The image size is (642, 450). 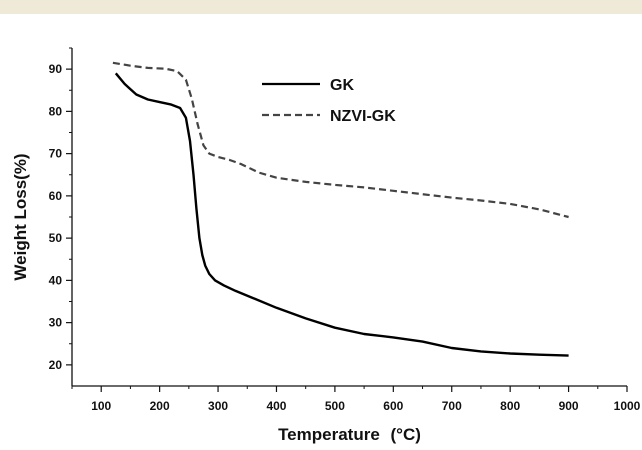 What do you see at coordinates (510, 406) in the screenshot?
I see `x-tick-label: 800` at bounding box center [510, 406].